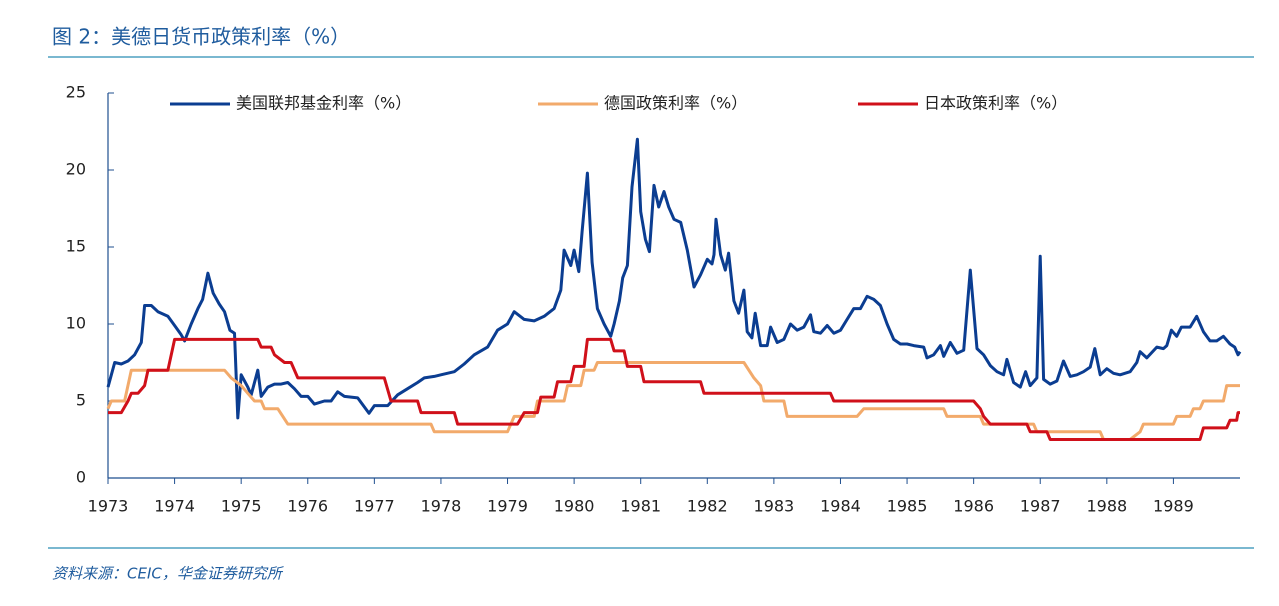 This screenshot has height=606, width=1279. I want to click on x-tick-label: 1975, so click(241, 506).